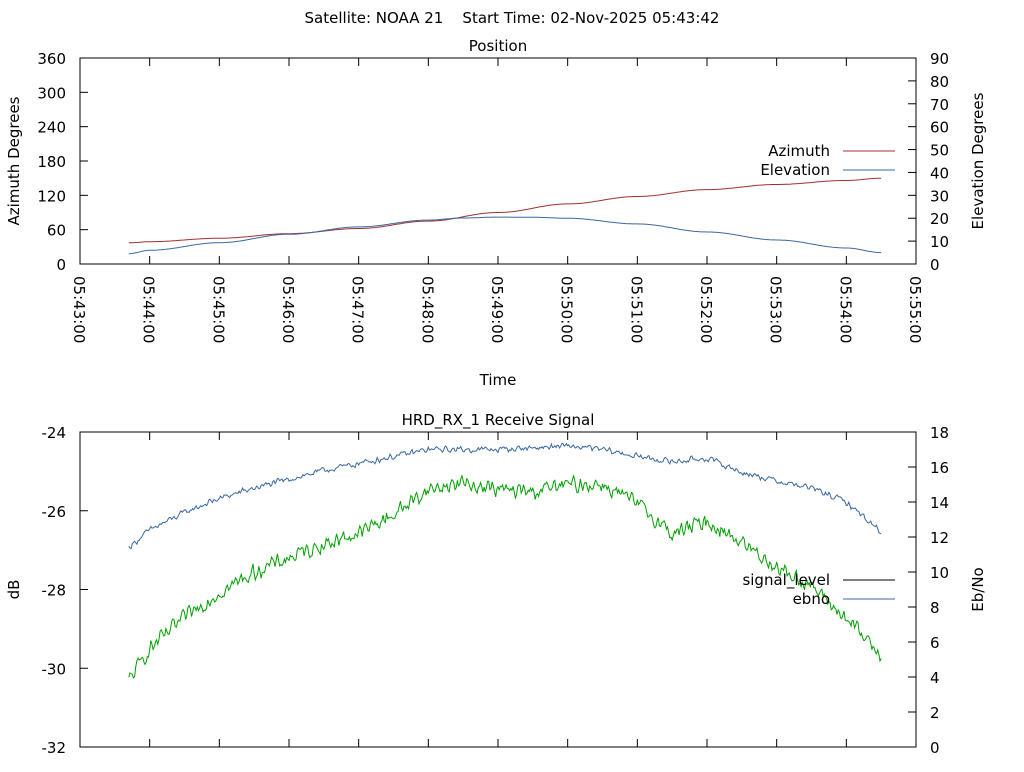  What do you see at coordinates (636, 309) in the screenshot?
I see `x-tick-label: 05:51:00` at bounding box center [636, 309].